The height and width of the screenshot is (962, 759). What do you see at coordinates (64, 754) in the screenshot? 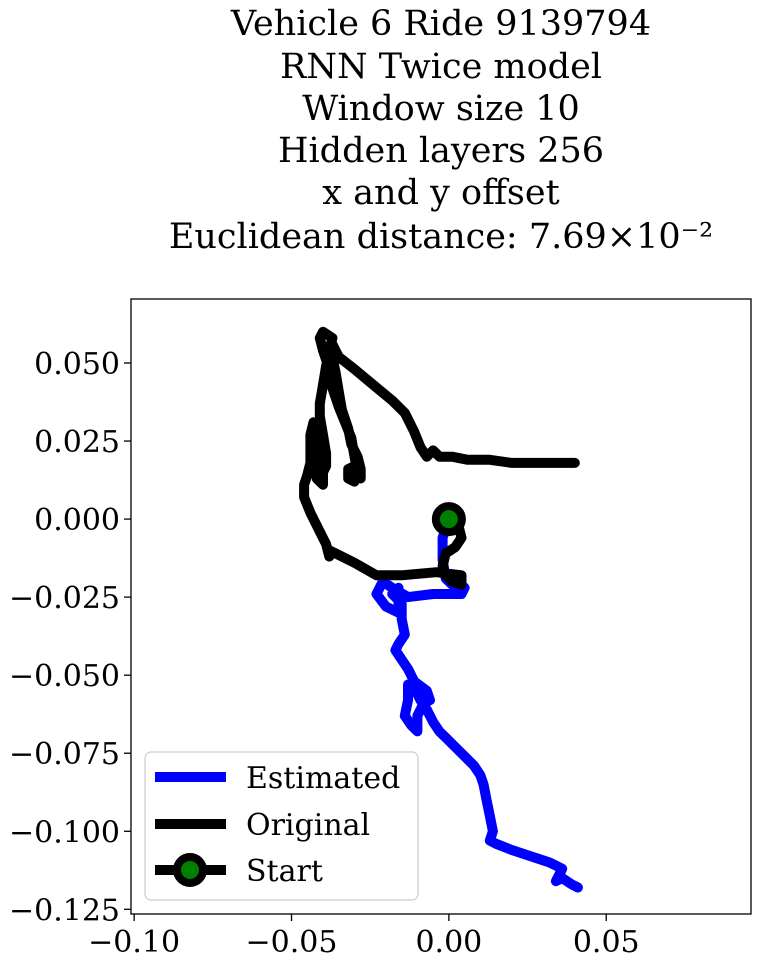
I see `y-tick-label: −0.075` at bounding box center [64, 754].